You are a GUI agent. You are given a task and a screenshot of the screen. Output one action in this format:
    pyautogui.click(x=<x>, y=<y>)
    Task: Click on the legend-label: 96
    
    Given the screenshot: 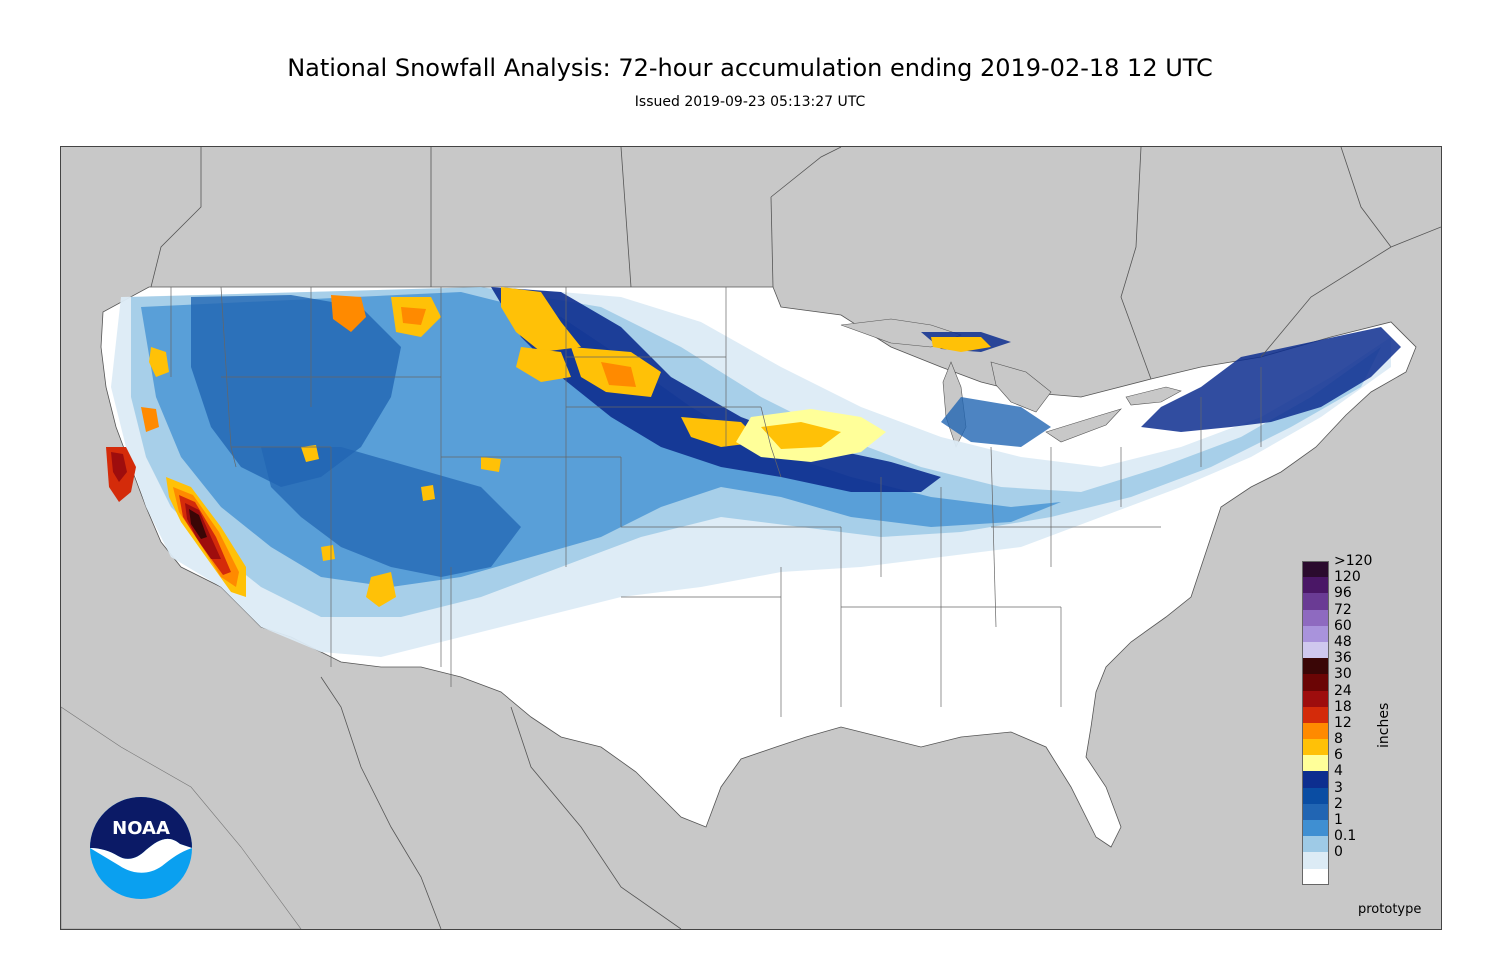 What is the action you would take?
    pyautogui.click(x=1343, y=593)
    